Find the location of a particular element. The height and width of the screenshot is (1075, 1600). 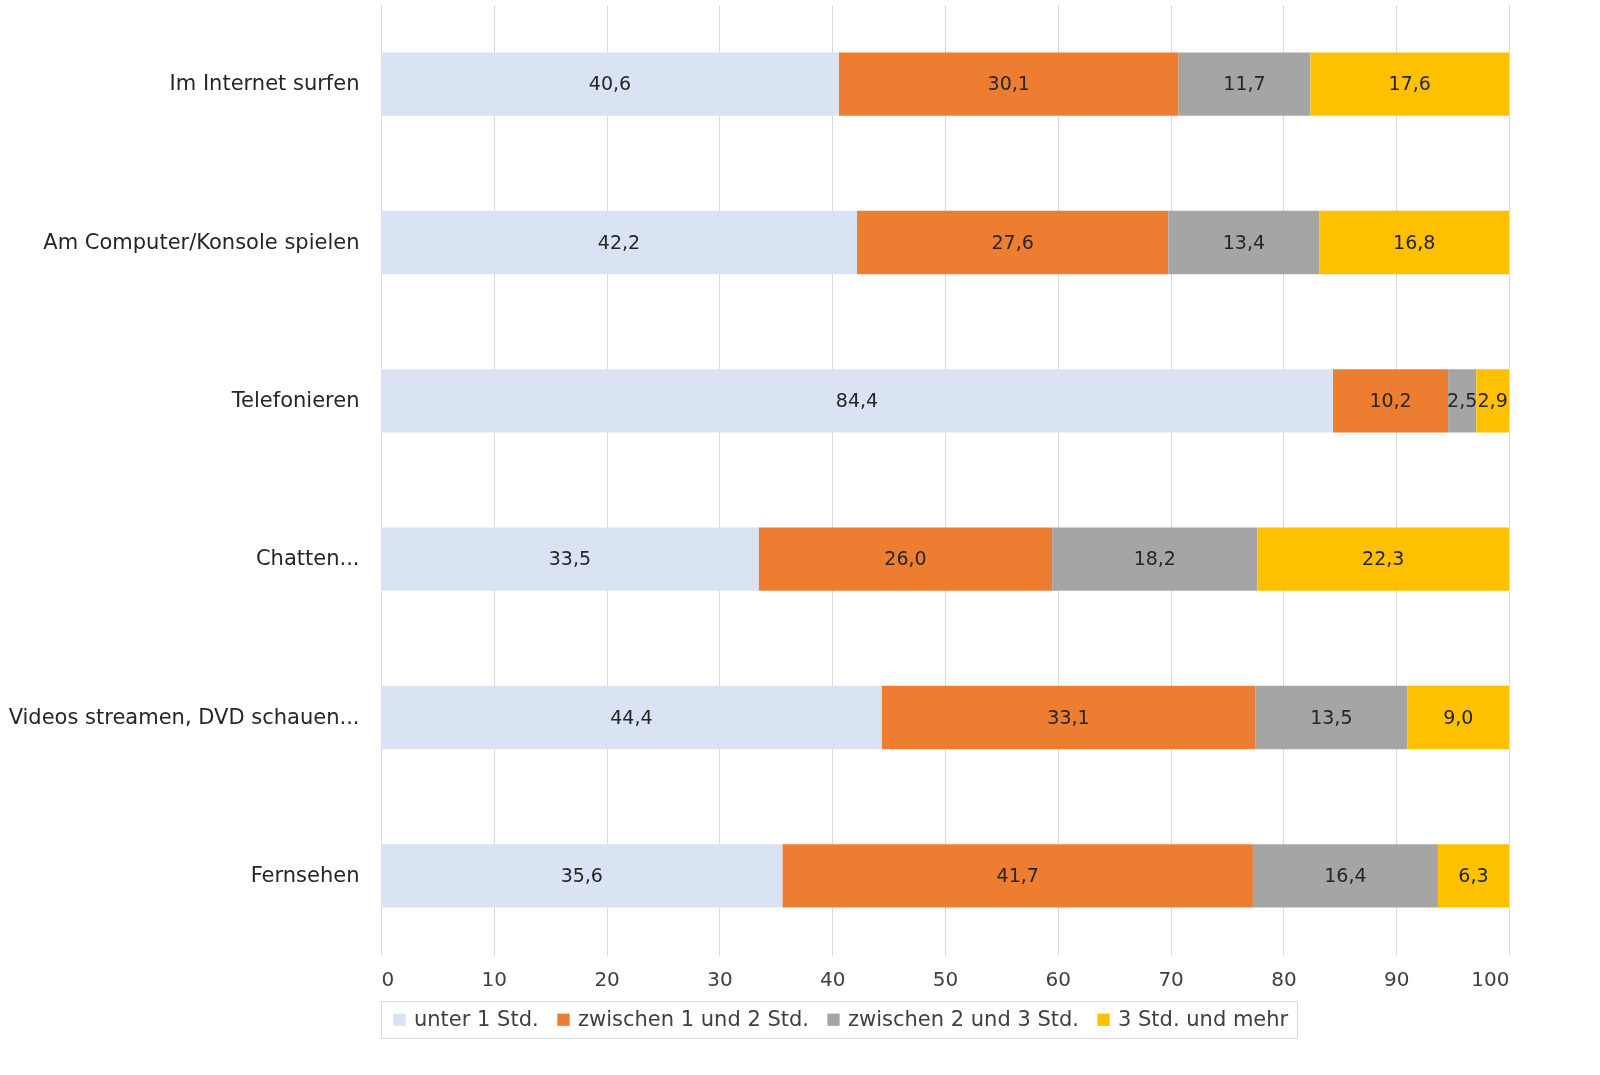

data-label: 30,1 is located at coordinates (1008, 83).